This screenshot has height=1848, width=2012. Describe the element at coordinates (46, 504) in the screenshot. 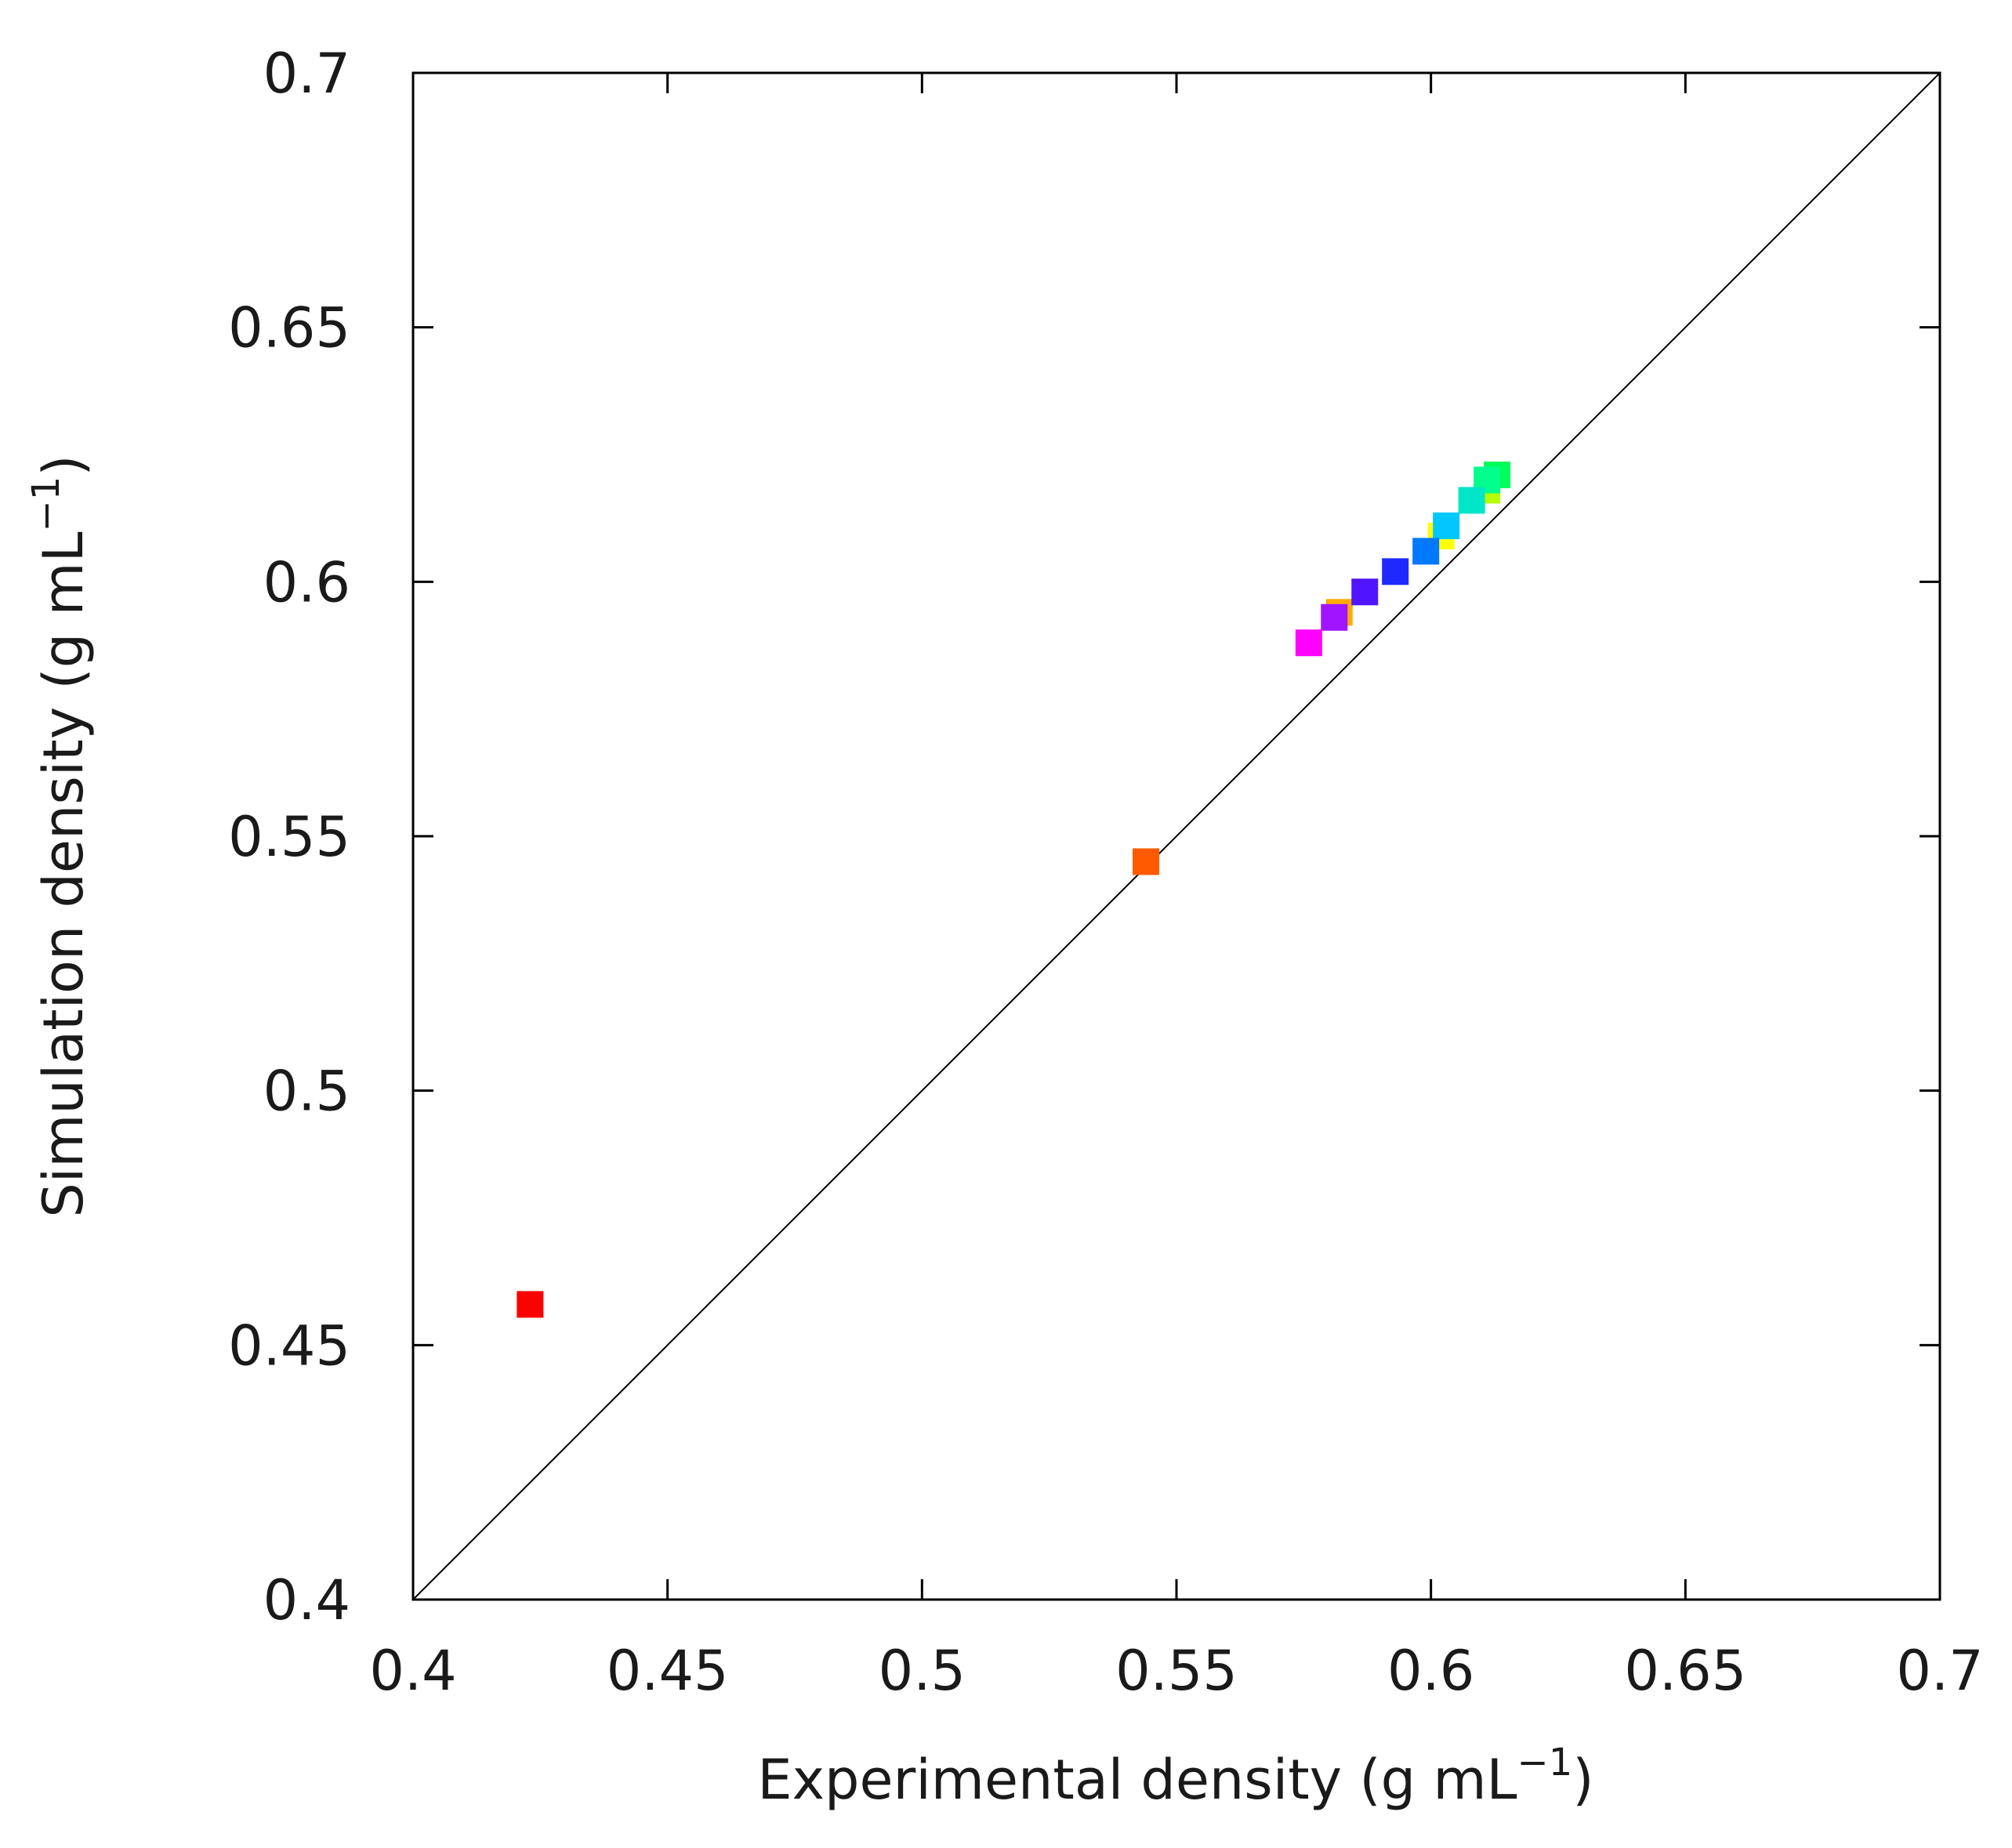

I see `y-axis-title-superscript: −1` at that location.